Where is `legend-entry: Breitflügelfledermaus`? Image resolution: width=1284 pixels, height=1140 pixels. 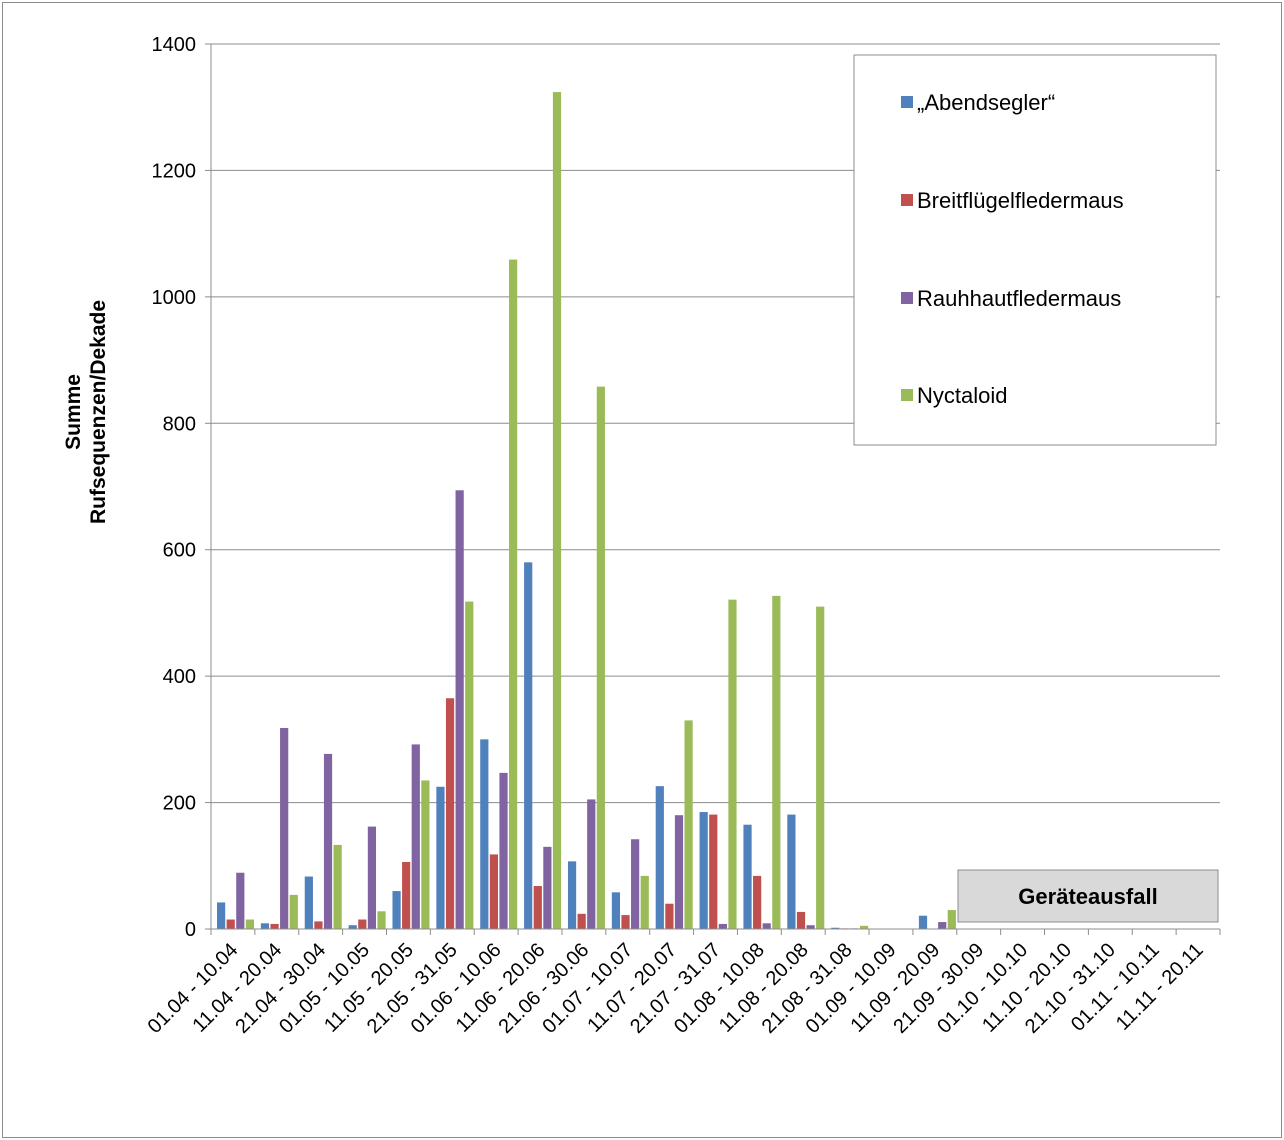 legend-entry: Breitflügelfledermaus is located at coordinates (1020, 200).